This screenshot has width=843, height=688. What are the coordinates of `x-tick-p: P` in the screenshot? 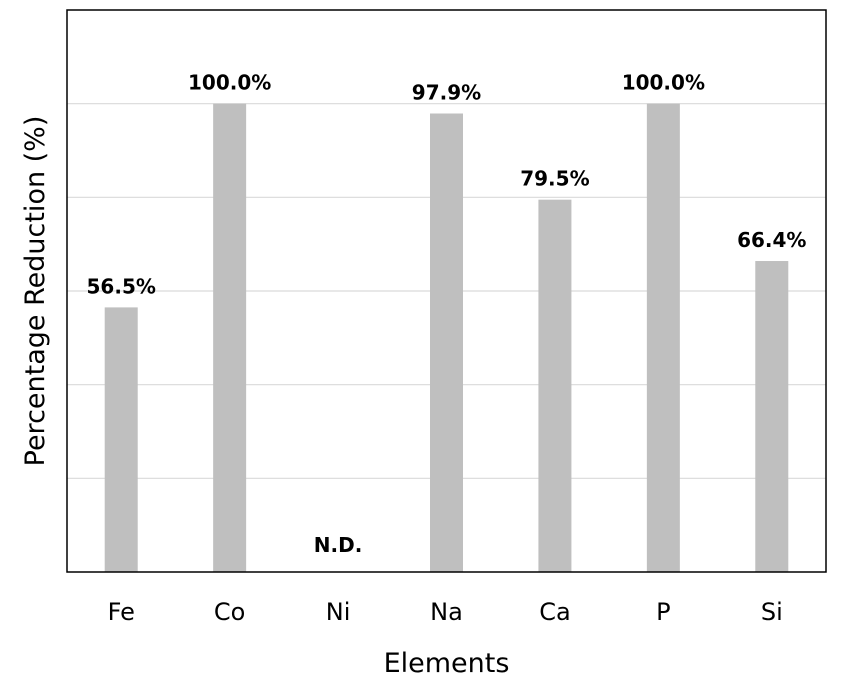 It's located at (663, 612).